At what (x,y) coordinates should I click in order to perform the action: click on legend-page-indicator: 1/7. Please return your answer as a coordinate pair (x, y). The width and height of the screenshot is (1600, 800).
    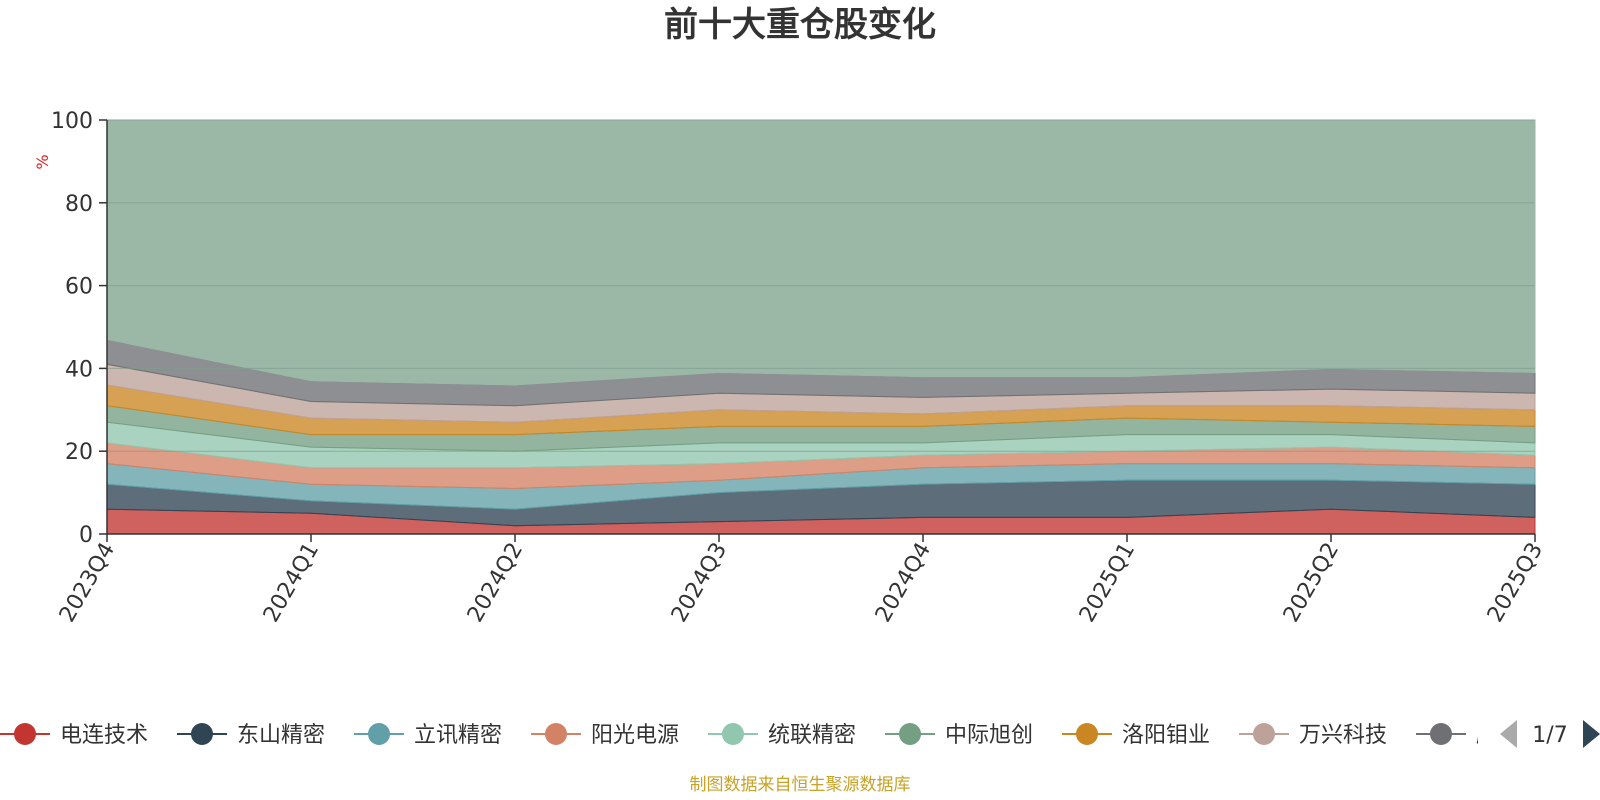
    Looking at the image, I should click on (1549, 735).